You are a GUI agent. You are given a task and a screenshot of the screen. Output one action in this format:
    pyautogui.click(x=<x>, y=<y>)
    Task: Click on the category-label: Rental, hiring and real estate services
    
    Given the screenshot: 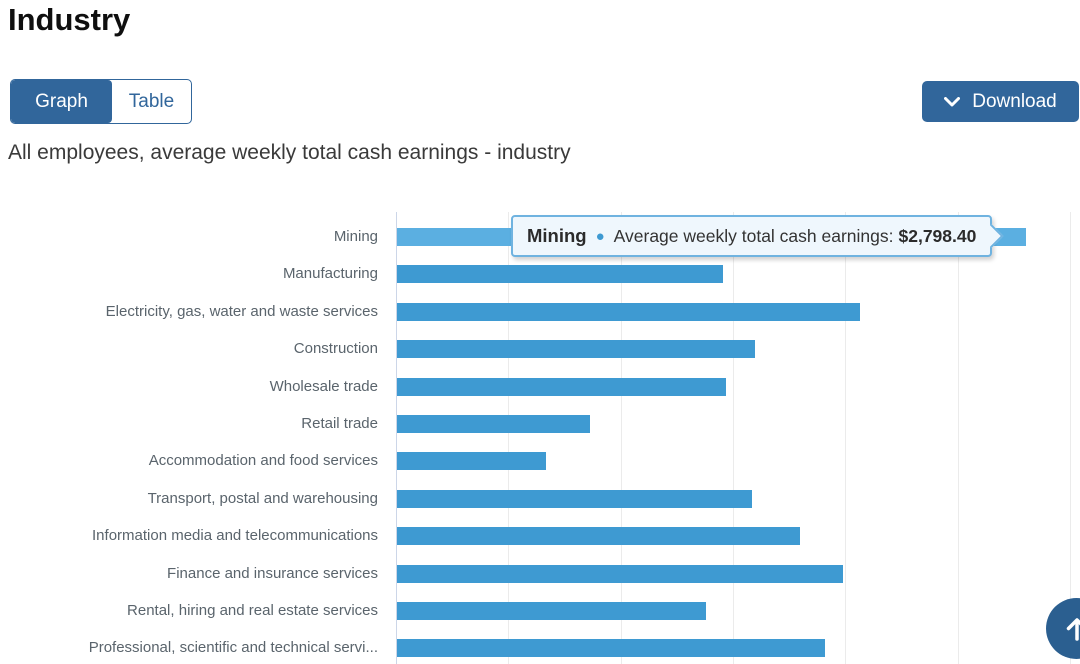 What is the action you would take?
    pyautogui.click(x=252, y=610)
    